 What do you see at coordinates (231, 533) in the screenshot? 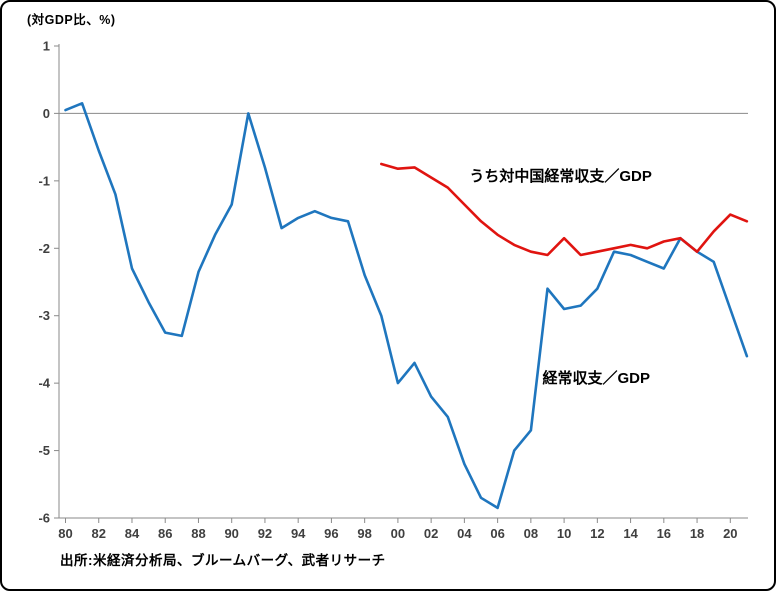
I see `x-tick-label: 90` at bounding box center [231, 533].